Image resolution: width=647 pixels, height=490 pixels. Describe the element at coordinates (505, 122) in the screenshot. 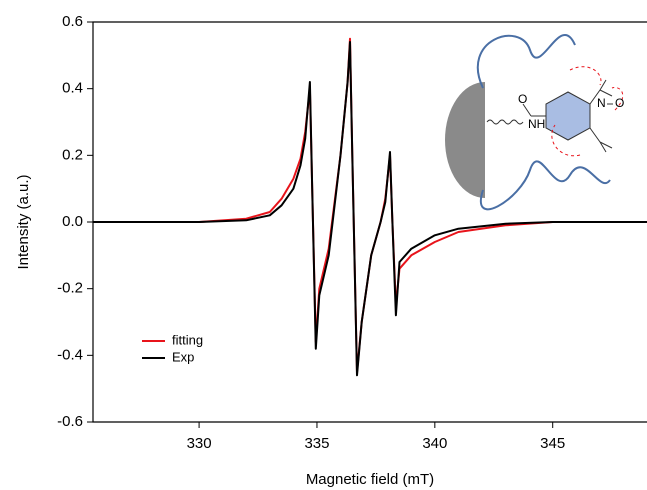

I see `linker` at that location.